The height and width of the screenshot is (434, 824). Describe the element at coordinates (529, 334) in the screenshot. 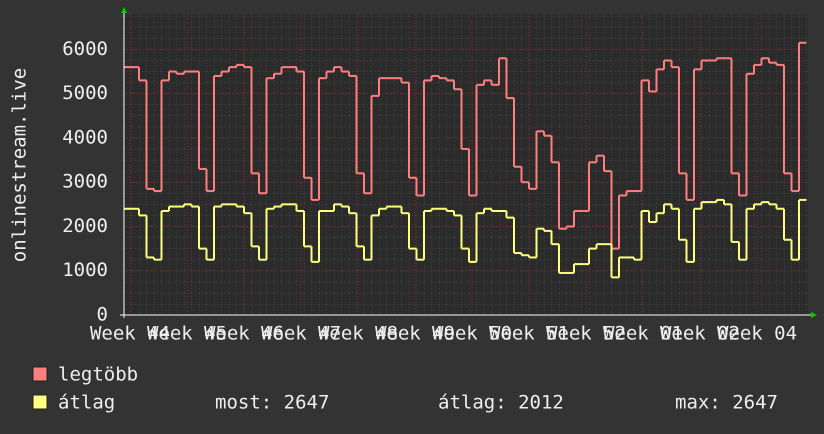

I see `x-tick-label: Week 51` at that location.